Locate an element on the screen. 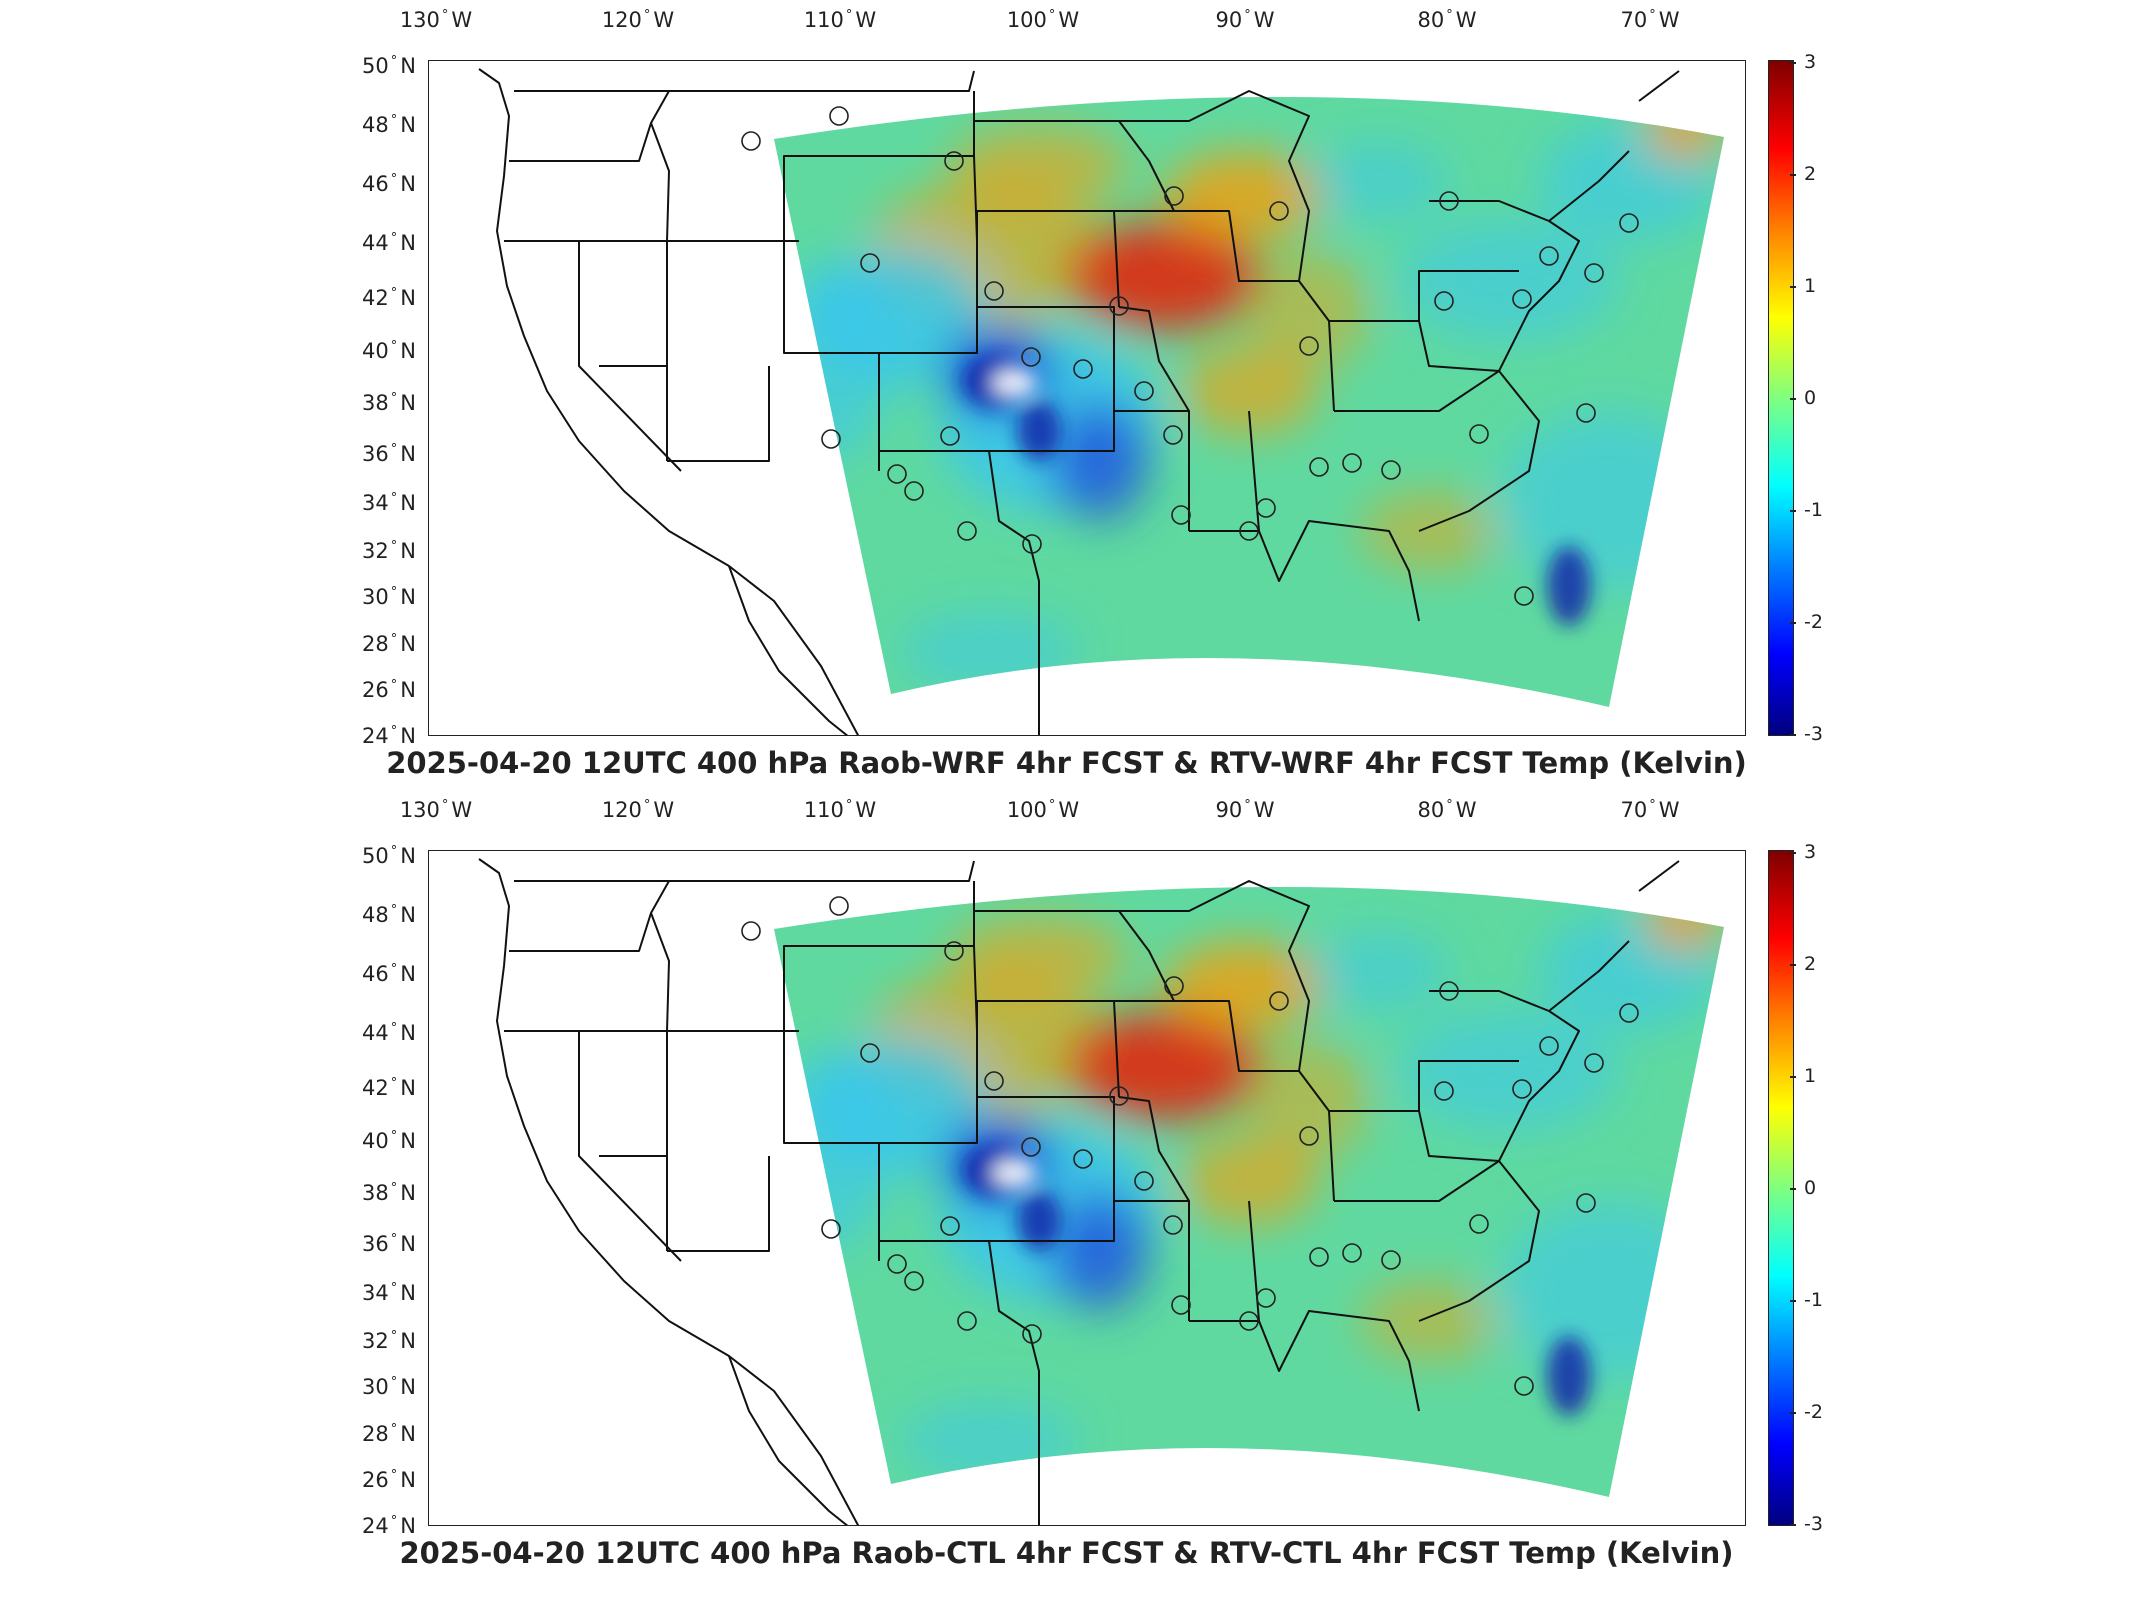  longitude-label: 120 ° W is located at coordinates (638, 20).